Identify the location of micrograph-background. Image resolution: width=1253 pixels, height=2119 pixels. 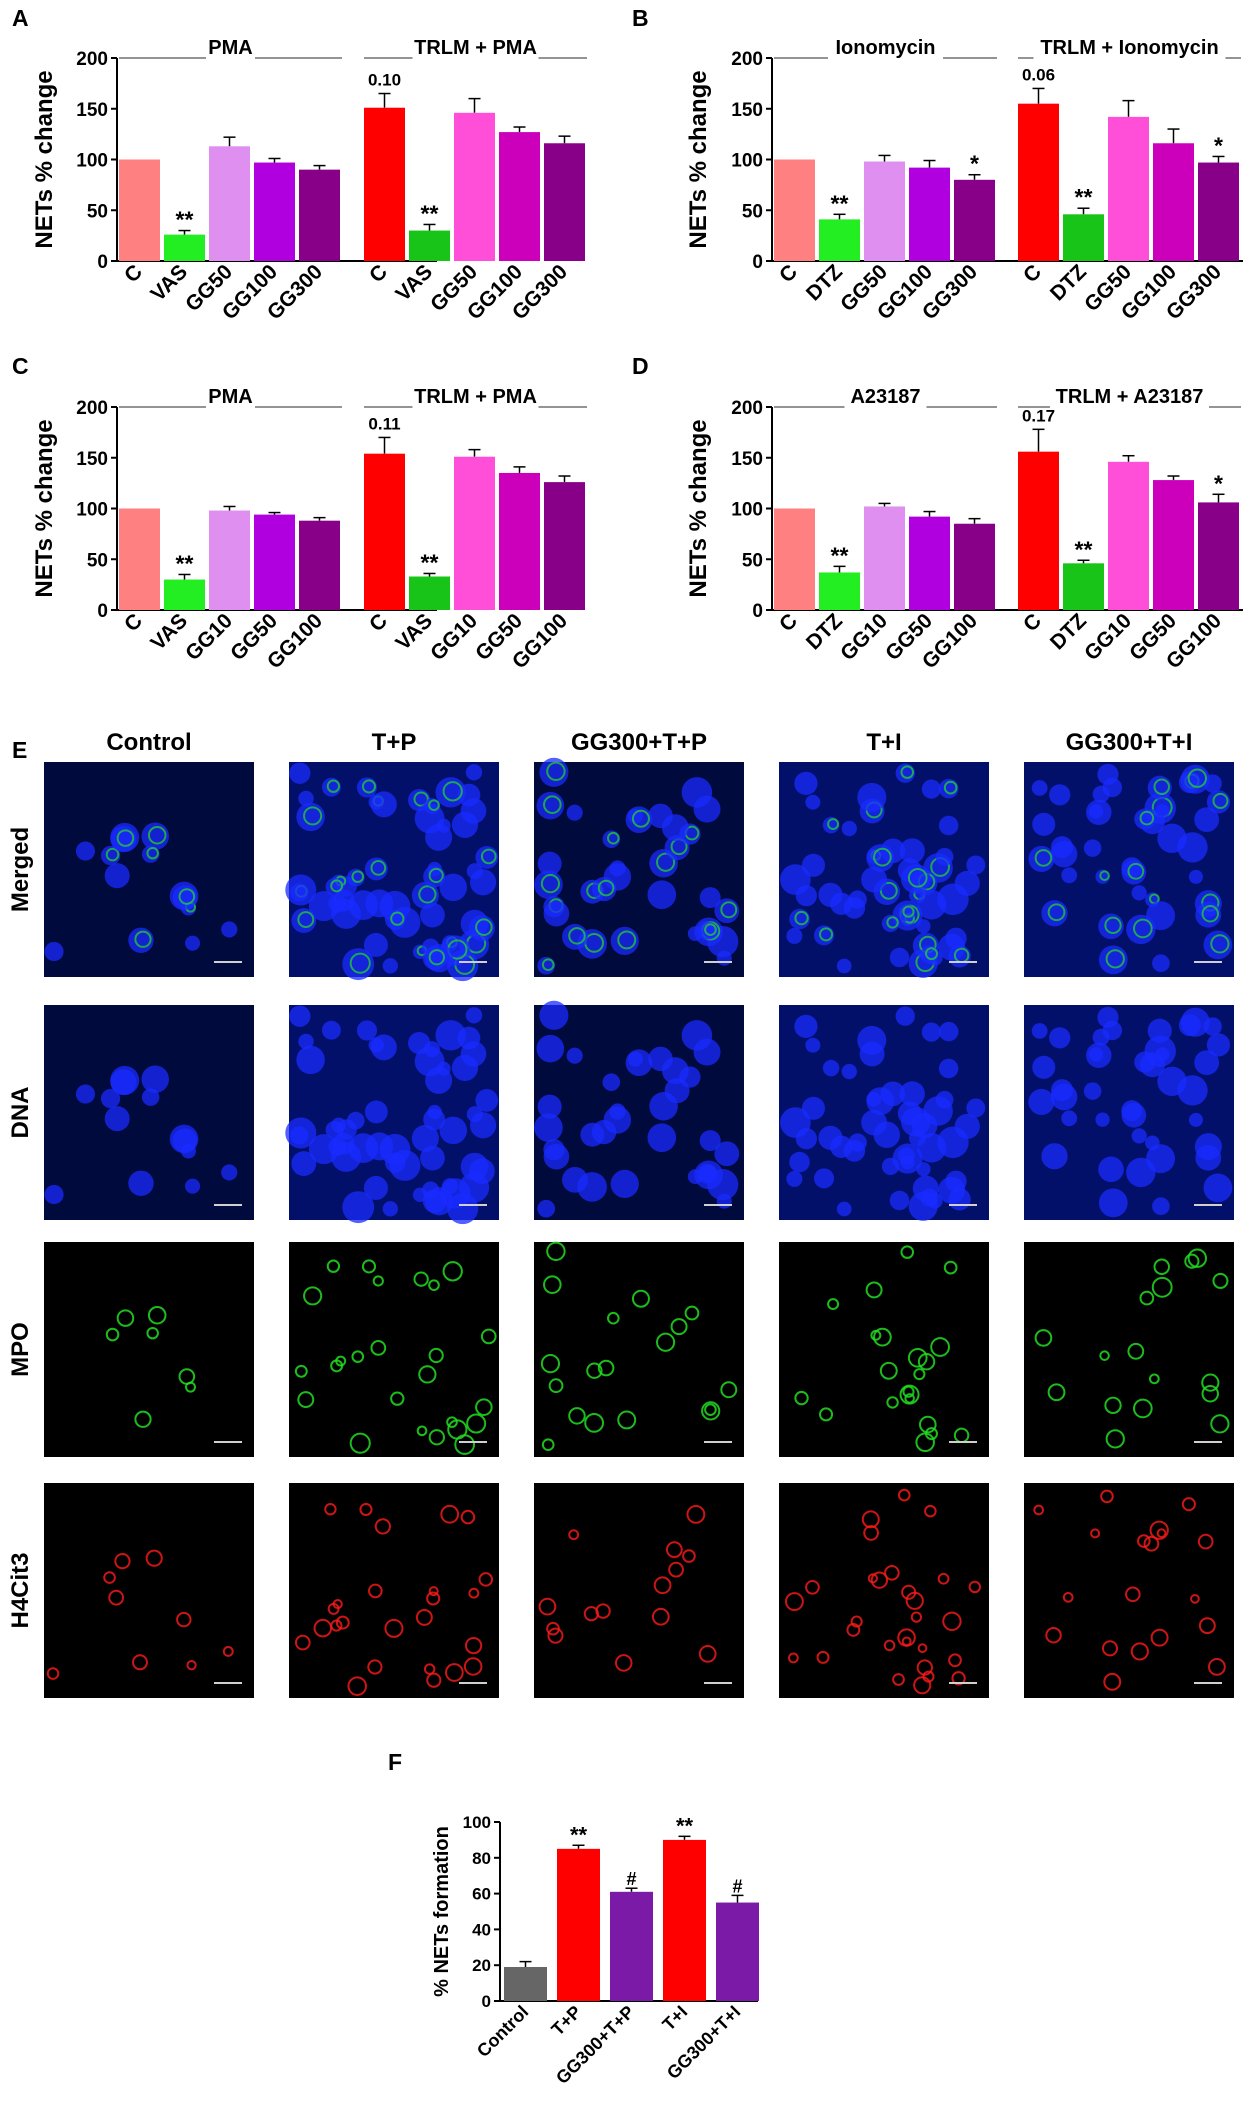
(1129, 1590).